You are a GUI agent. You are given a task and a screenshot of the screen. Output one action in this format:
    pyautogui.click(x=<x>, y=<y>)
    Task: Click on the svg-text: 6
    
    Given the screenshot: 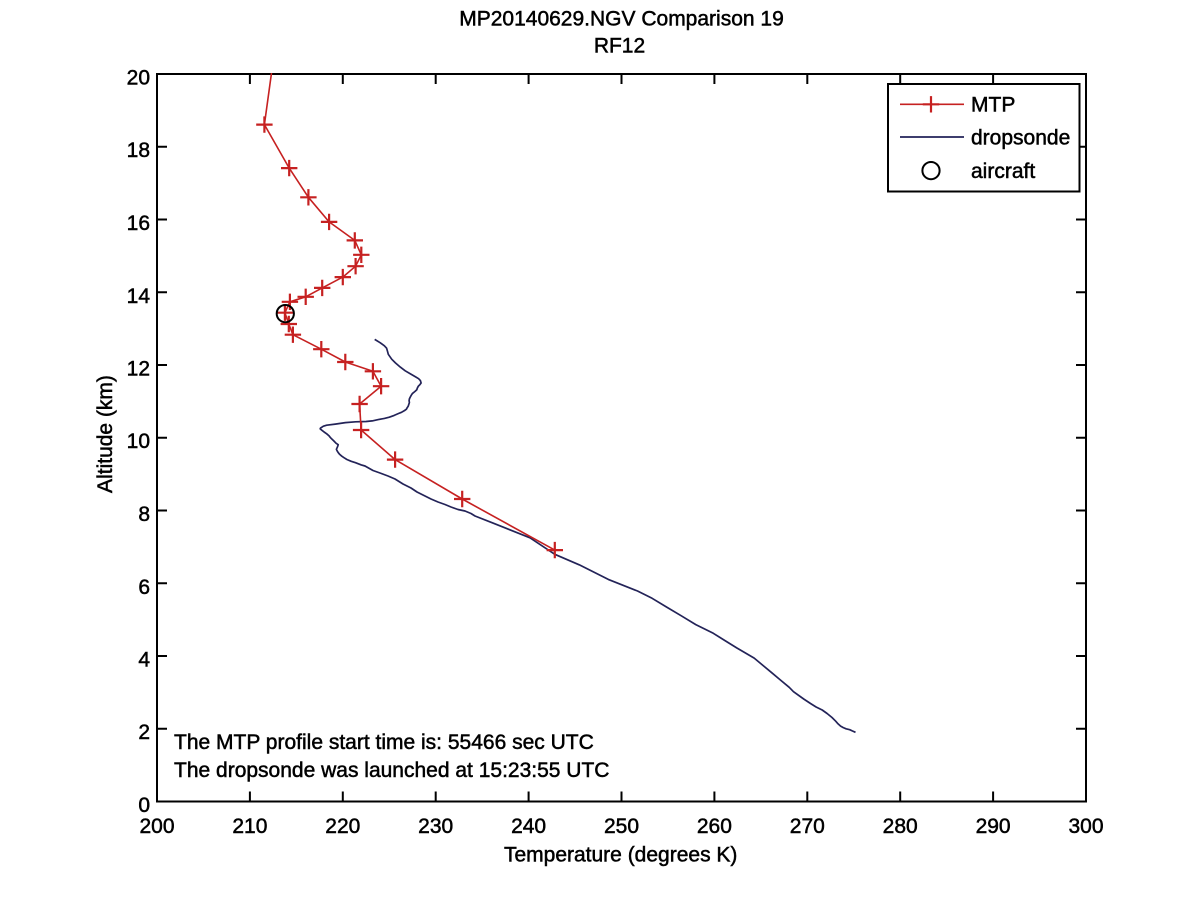 What is the action you would take?
    pyautogui.click(x=144, y=587)
    